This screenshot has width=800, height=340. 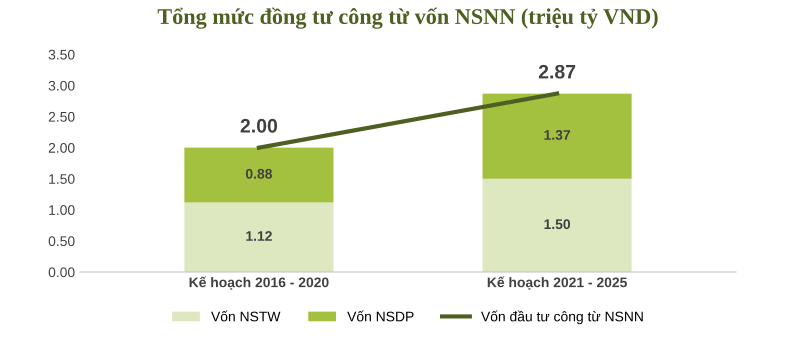 What do you see at coordinates (557, 283) in the screenshot?
I see `x-tick-label: Kế hoạch 2021 - 2025` at bounding box center [557, 283].